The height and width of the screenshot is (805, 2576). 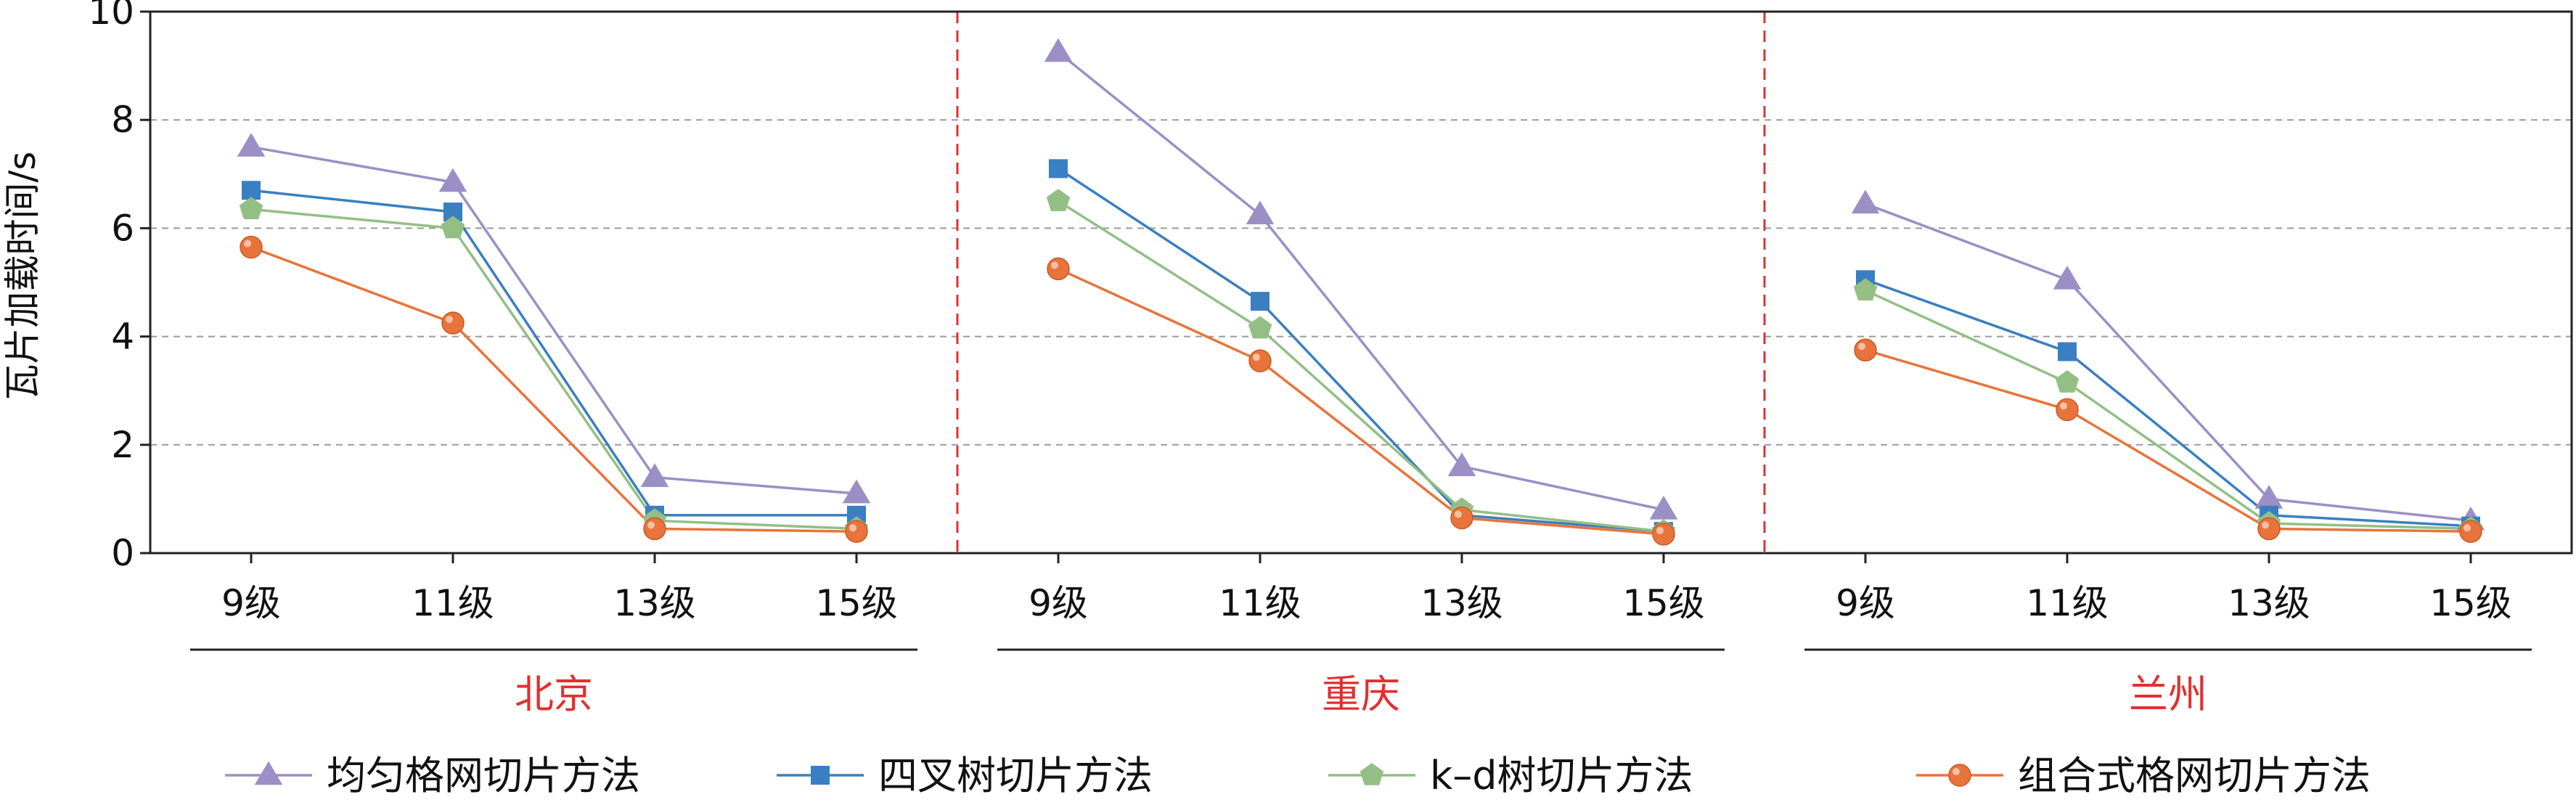 I want to click on legend-item: 均匀格网切片方法, so click(x=433, y=775).